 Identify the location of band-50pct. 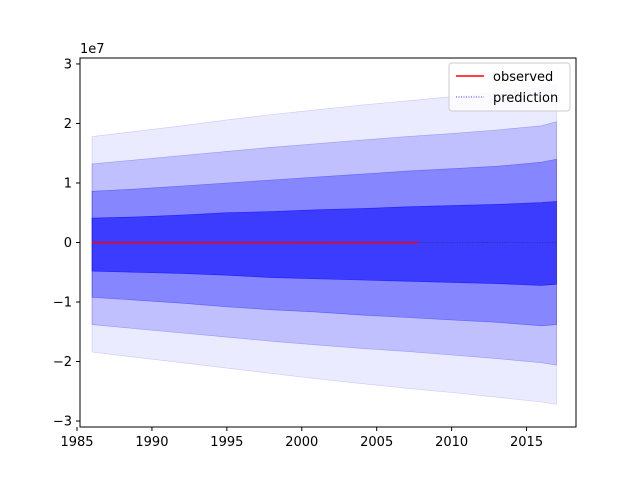
(324, 243).